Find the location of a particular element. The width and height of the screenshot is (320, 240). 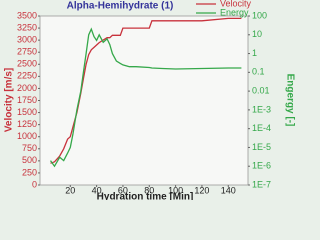

y-tick-label: 2000 is located at coordinates (27, 88).